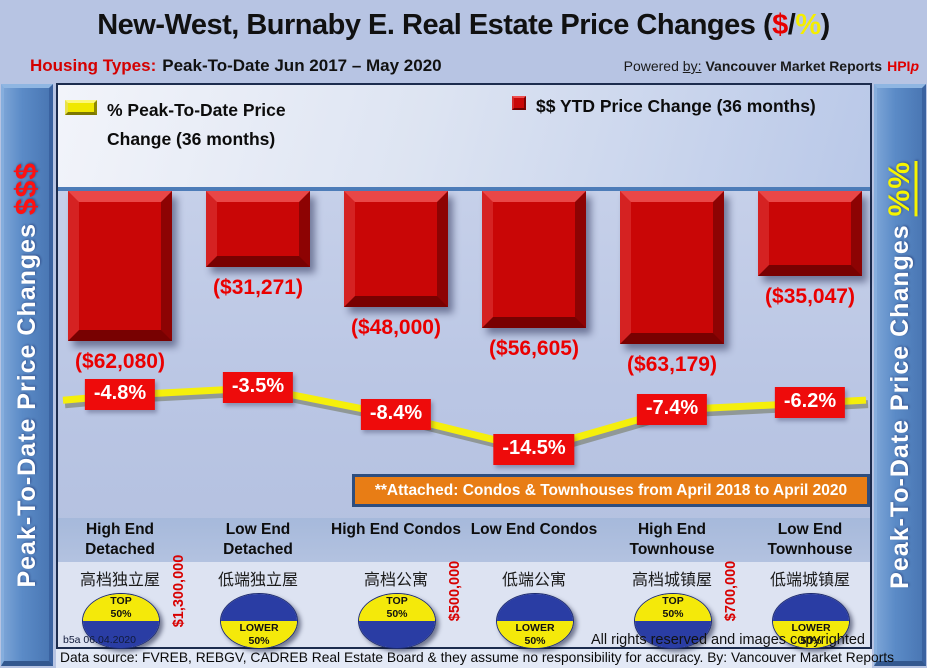 The image size is (927, 668). What do you see at coordinates (692, 66) in the screenshot?
I see `powered-by-link: by:` at bounding box center [692, 66].